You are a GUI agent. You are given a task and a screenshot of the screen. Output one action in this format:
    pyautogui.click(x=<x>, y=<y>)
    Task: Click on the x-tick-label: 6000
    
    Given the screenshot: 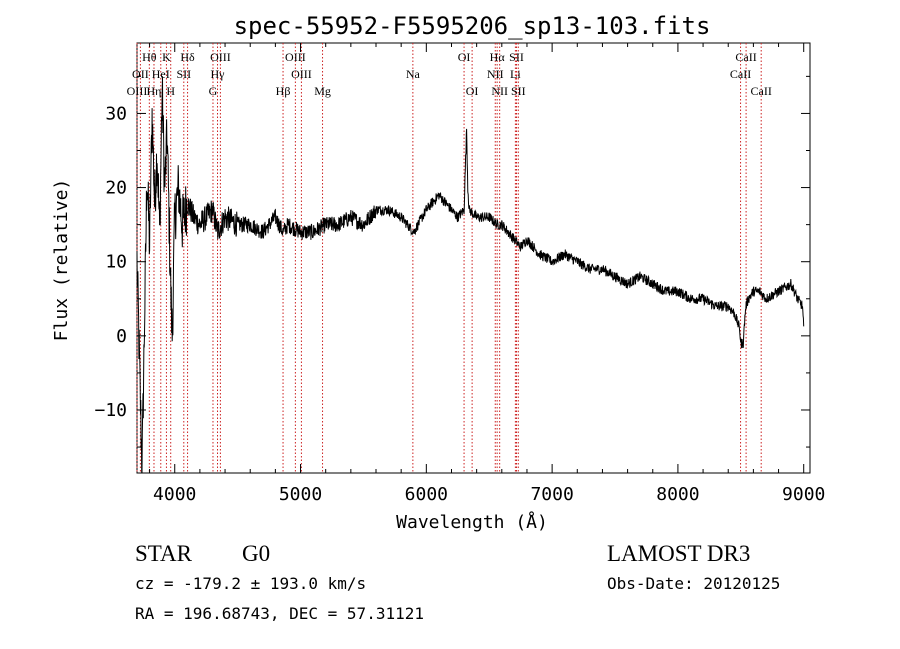 What is the action you would take?
    pyautogui.click(x=426, y=494)
    